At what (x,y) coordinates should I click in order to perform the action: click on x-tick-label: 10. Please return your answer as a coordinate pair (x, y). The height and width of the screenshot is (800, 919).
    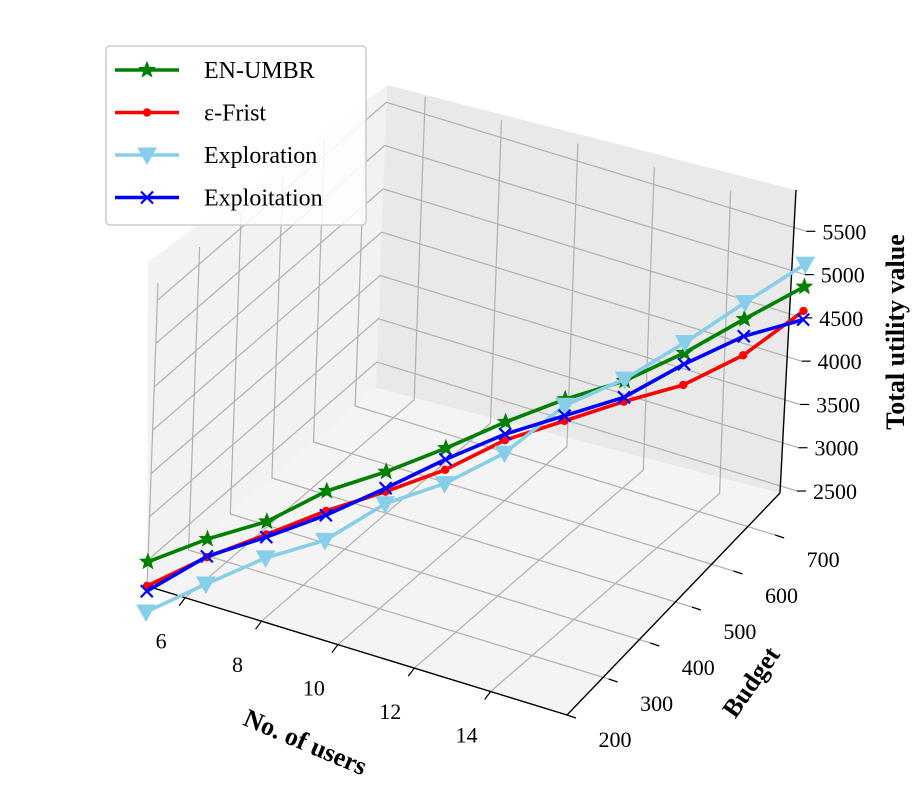
    Looking at the image, I should click on (314, 688).